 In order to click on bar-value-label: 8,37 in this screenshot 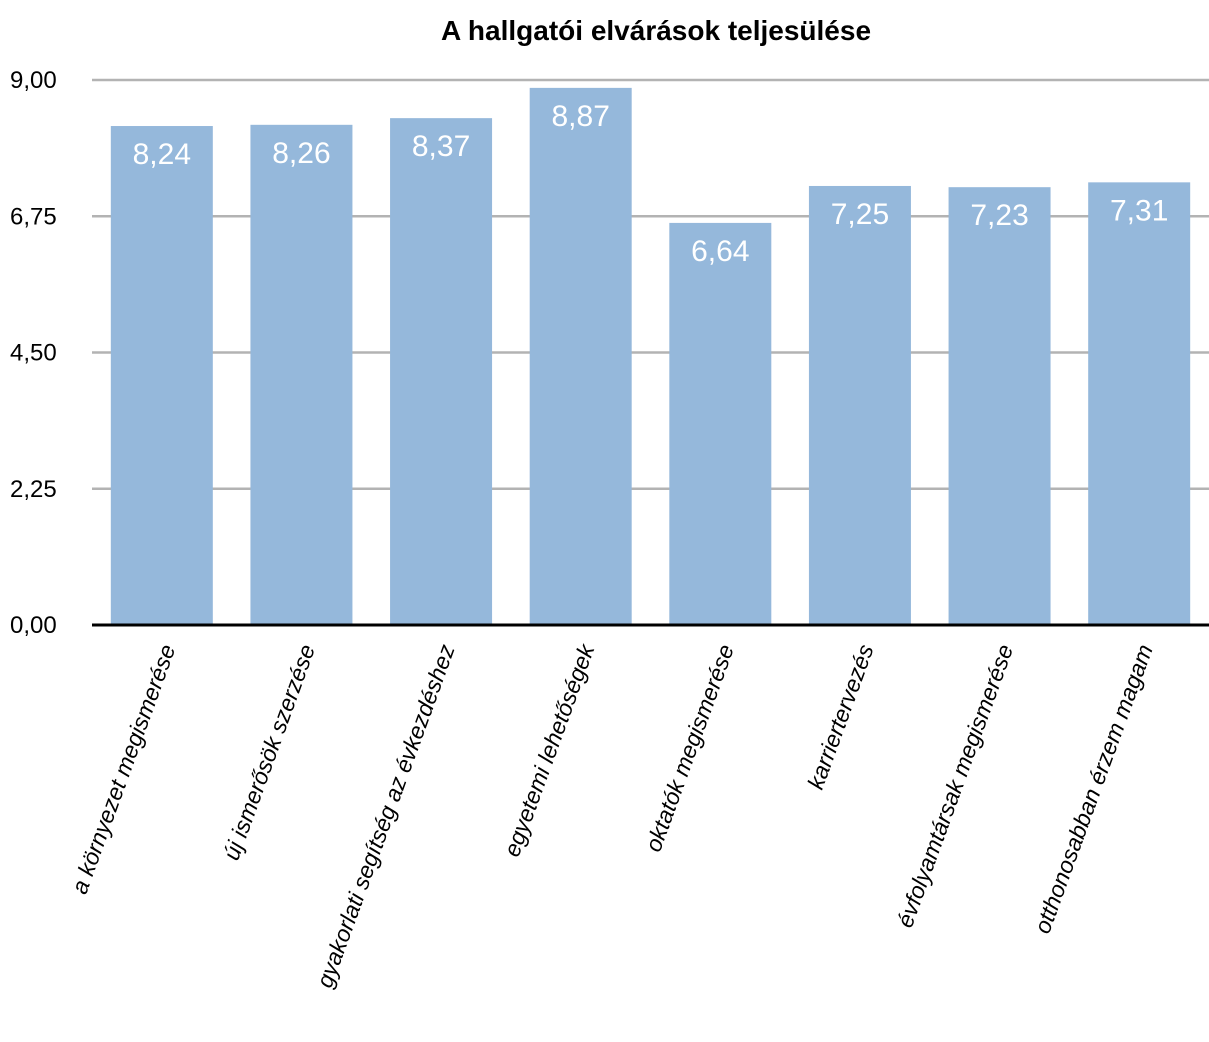, I will do `click(441, 146)`.